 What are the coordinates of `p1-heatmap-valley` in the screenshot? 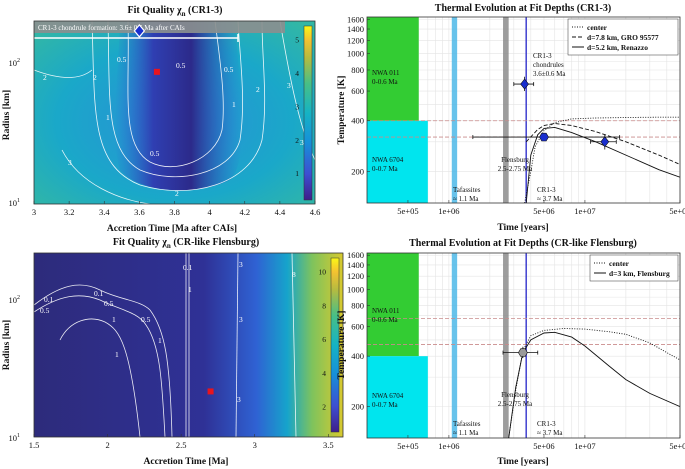 It's located at (178, 106).